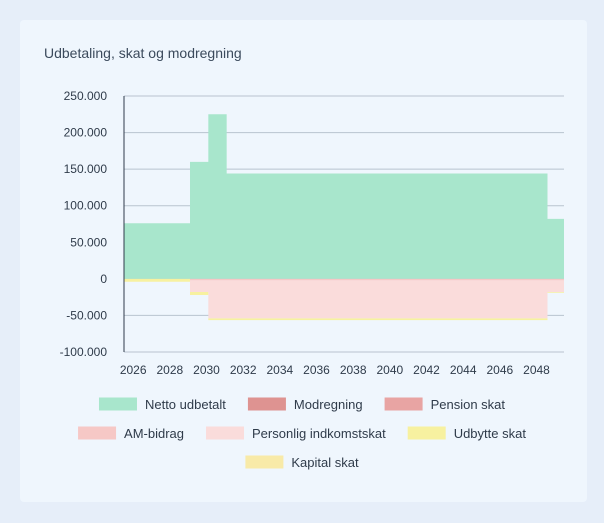 This screenshot has width=604, height=523. I want to click on legend-item: Udbytte skat, so click(467, 433).